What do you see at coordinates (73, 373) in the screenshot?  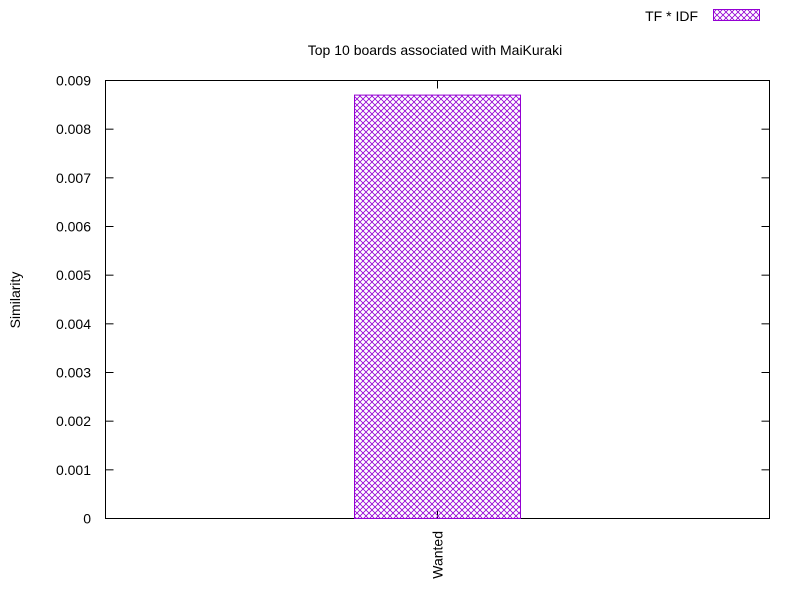 I see `y-tick-label: 0.003` at bounding box center [73, 373].